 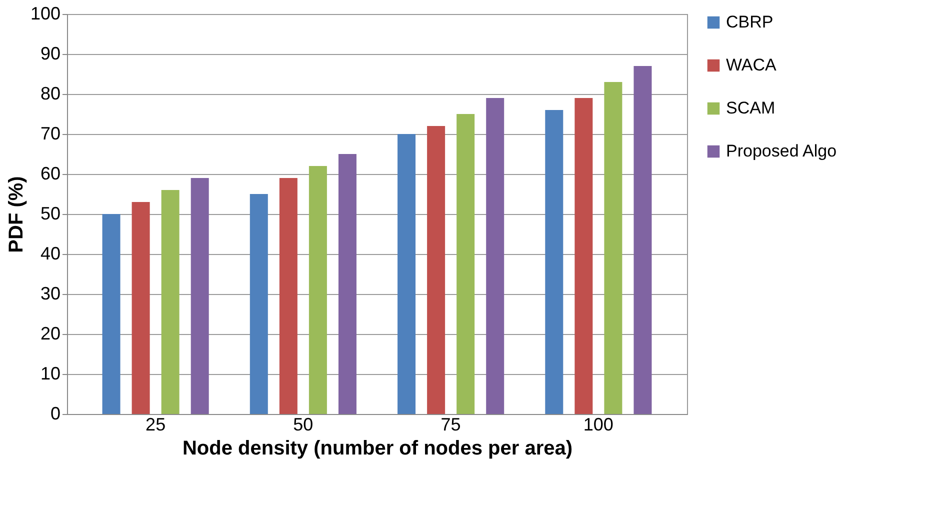 I want to click on x-tick-label: 75, so click(x=450, y=424).